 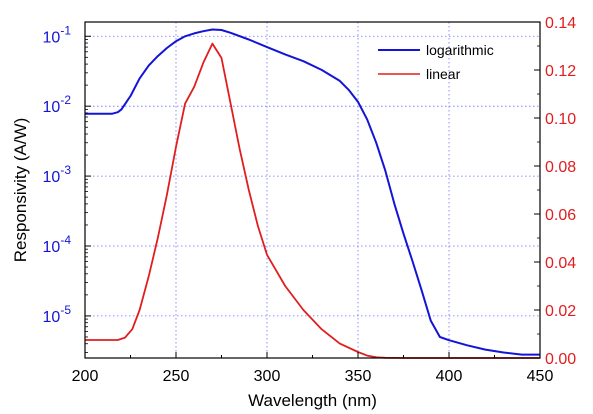 What do you see at coordinates (176, 376) in the screenshot?
I see `x-tick-label: 250` at bounding box center [176, 376].